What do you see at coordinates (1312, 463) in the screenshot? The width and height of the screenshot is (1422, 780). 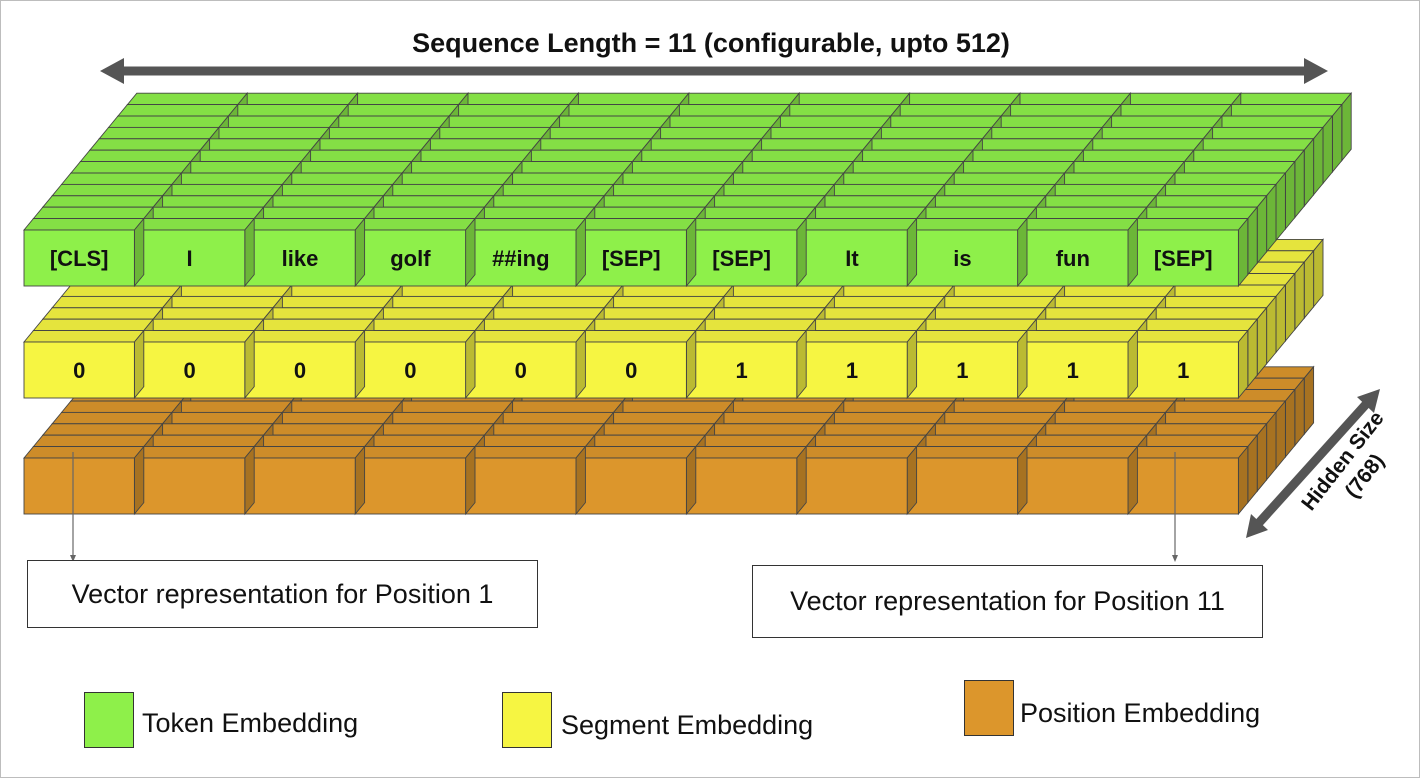 I see `hidden-size-arrow-shaft` at bounding box center [1312, 463].